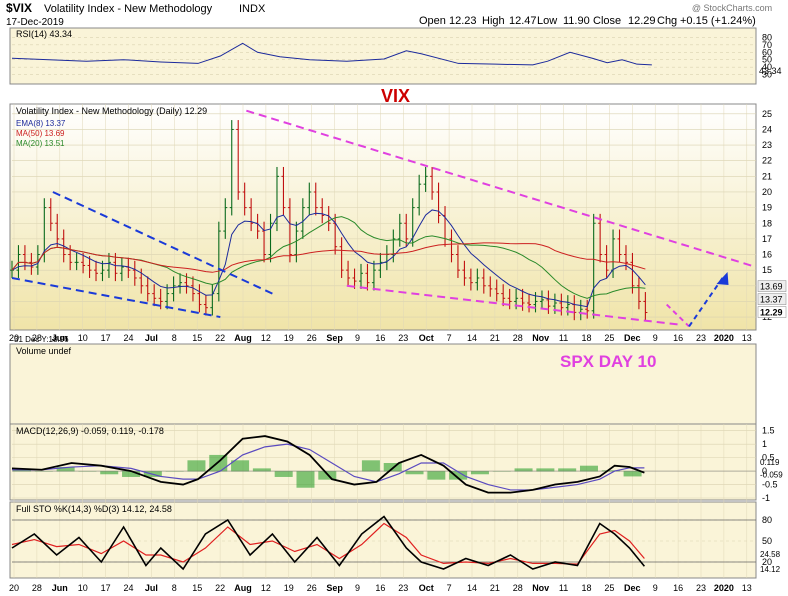 The height and width of the screenshot is (596, 788). I want to click on vix-annotation: VIX, so click(395, 96).